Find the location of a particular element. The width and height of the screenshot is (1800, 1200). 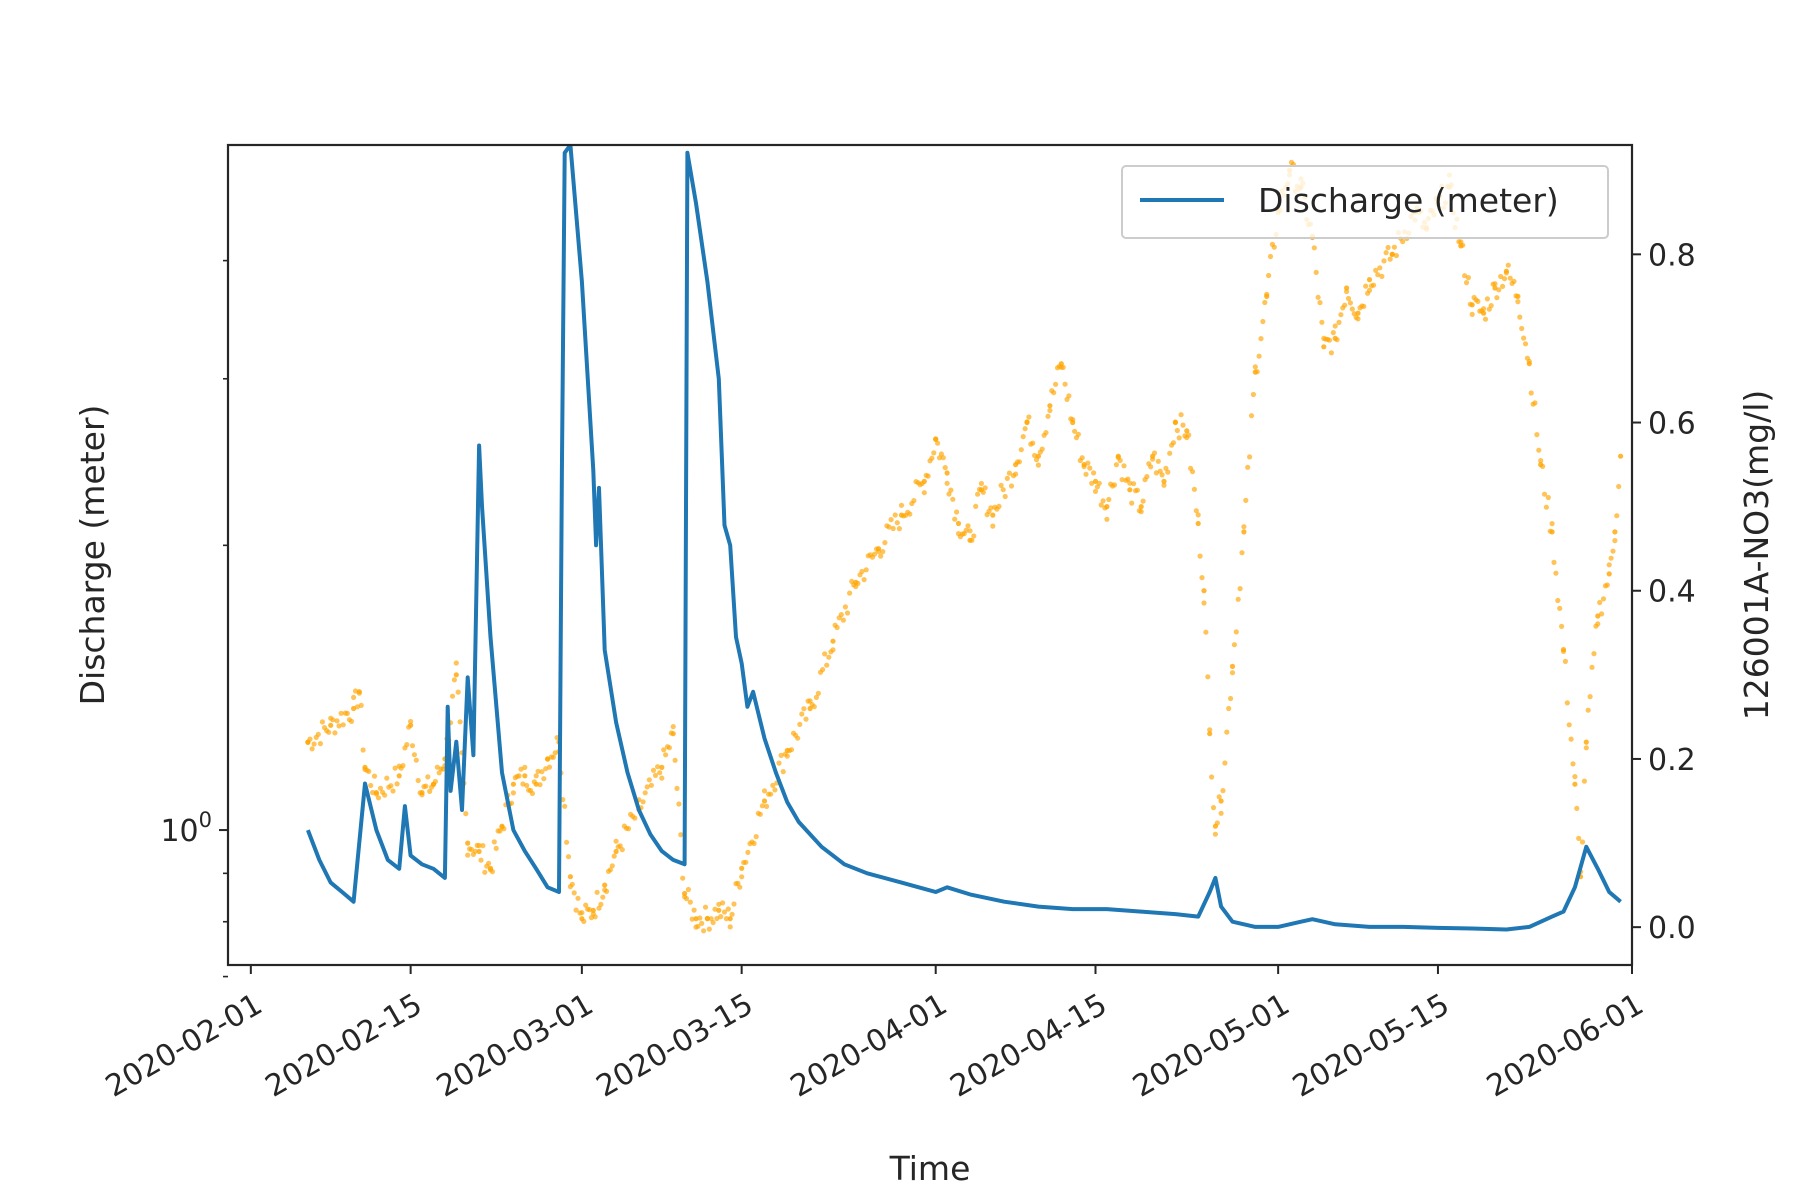

y-right-tick-label: 0.4 is located at coordinates (1672, 592).